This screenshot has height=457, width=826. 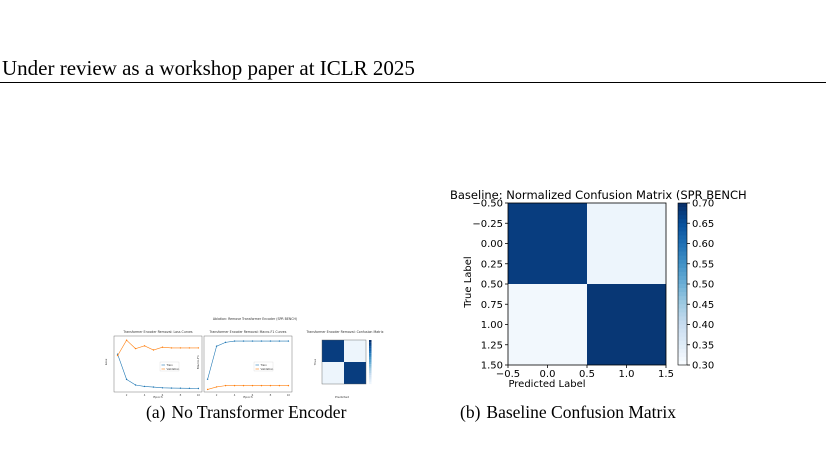 I want to click on loss-legend-label-0: Train, so click(x=170, y=365).